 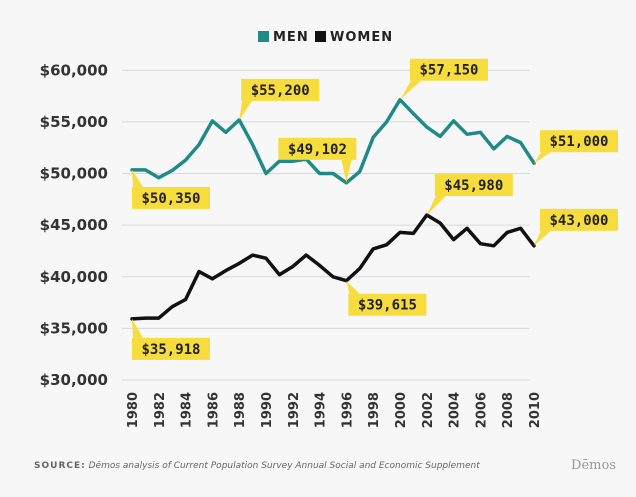 What do you see at coordinates (347, 410) in the screenshot?
I see `x-tick-label: 1996` at bounding box center [347, 410].